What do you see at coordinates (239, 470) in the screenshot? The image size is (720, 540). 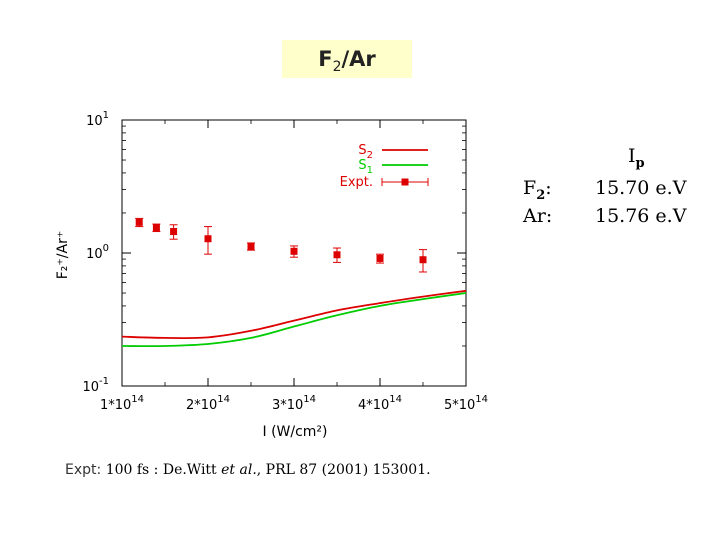 I see `reference-text-b: et al.` at bounding box center [239, 470].